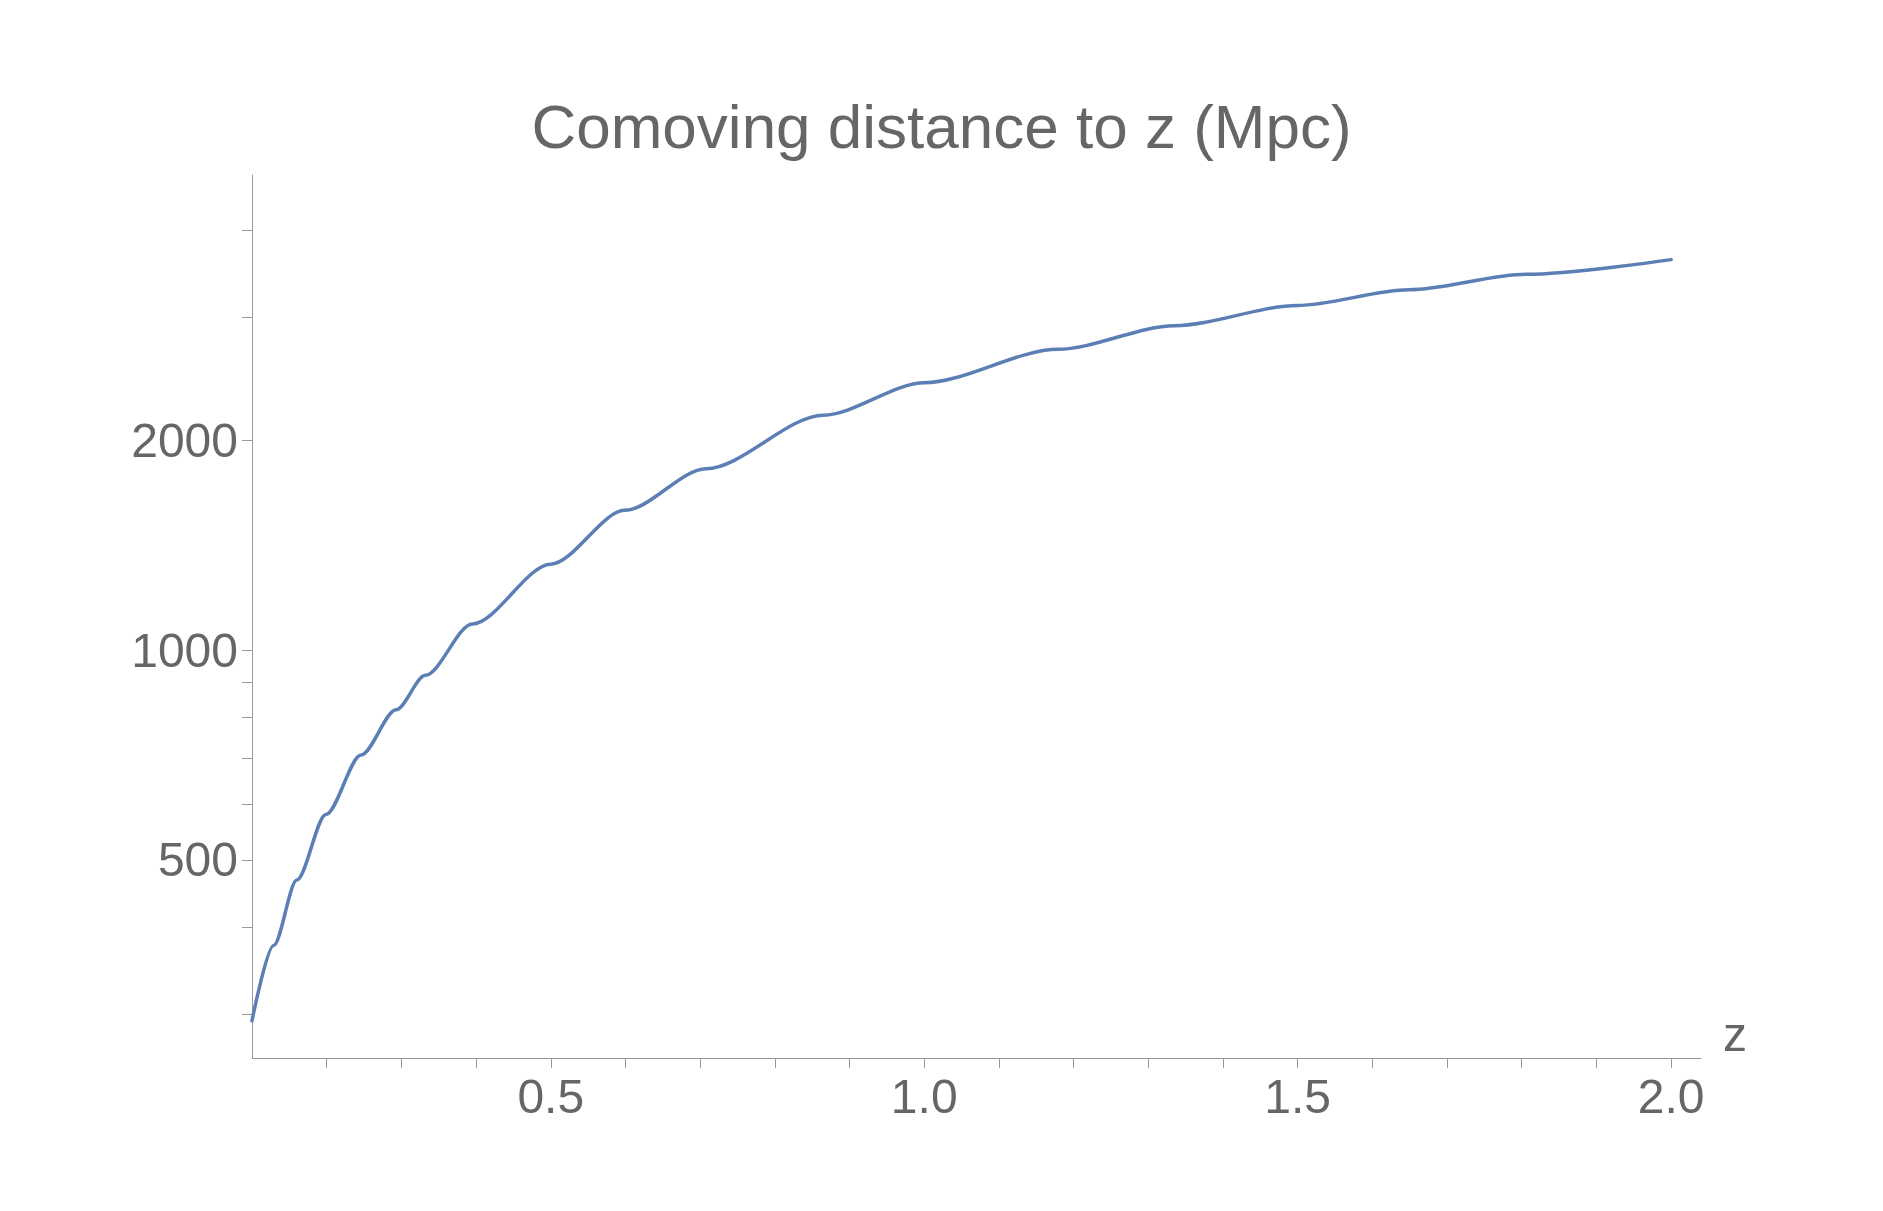 Image resolution: width=1883 pixels, height=1211 pixels. Describe the element at coordinates (551, 1096) in the screenshot. I see `x-tick-label: 0.5` at that location.